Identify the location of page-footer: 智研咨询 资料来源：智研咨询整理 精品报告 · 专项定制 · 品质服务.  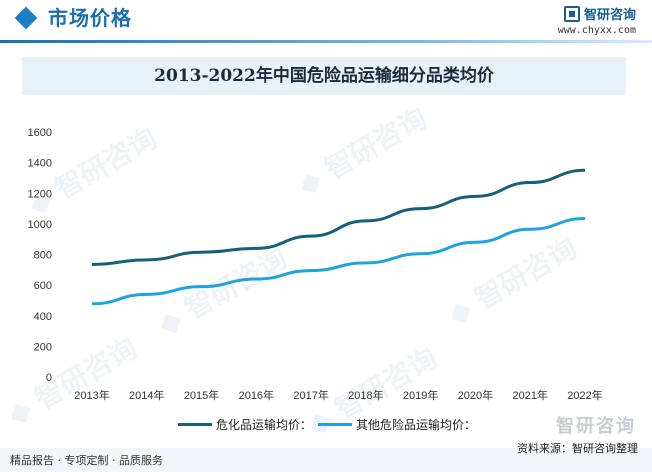
(326, 444).